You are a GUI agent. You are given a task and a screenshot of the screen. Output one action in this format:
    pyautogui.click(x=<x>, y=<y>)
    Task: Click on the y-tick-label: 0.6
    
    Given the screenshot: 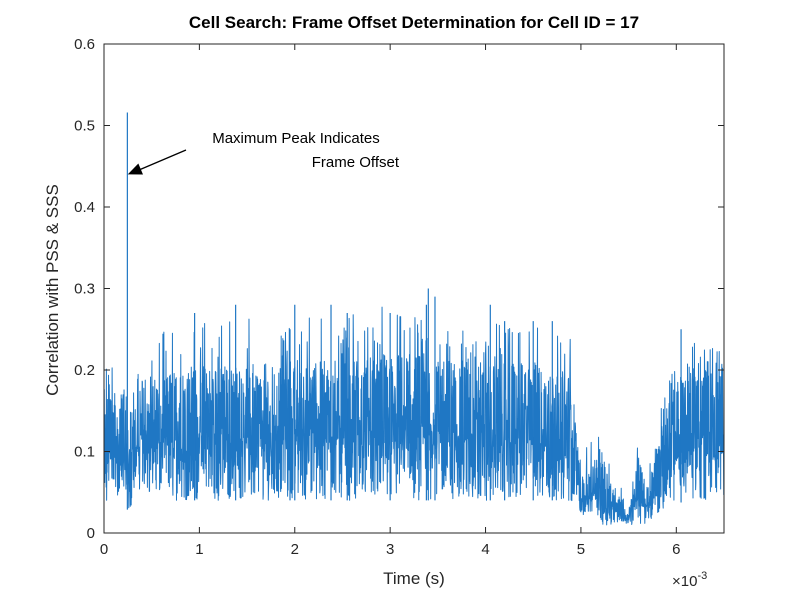 What is the action you would take?
    pyautogui.click(x=84, y=44)
    